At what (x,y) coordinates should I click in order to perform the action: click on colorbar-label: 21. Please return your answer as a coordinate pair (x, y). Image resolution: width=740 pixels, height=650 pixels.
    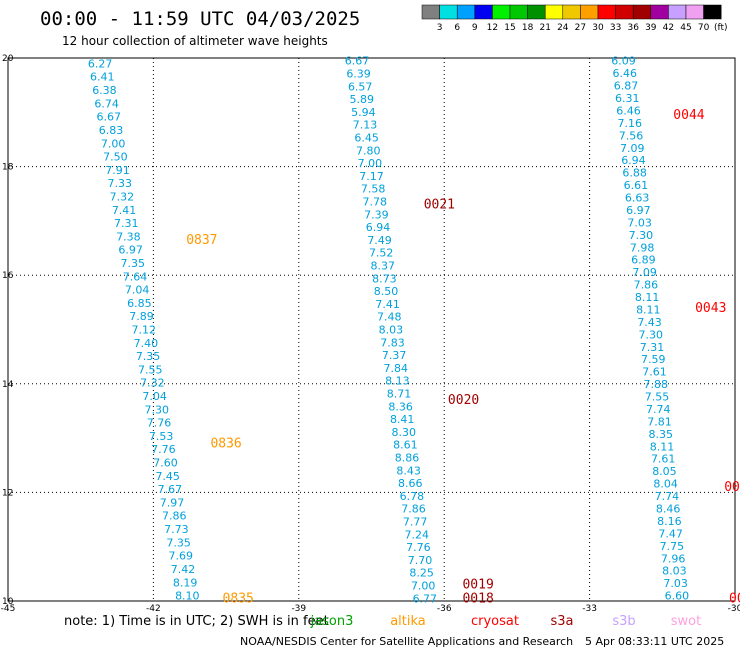
    Looking at the image, I should click on (544, 28).